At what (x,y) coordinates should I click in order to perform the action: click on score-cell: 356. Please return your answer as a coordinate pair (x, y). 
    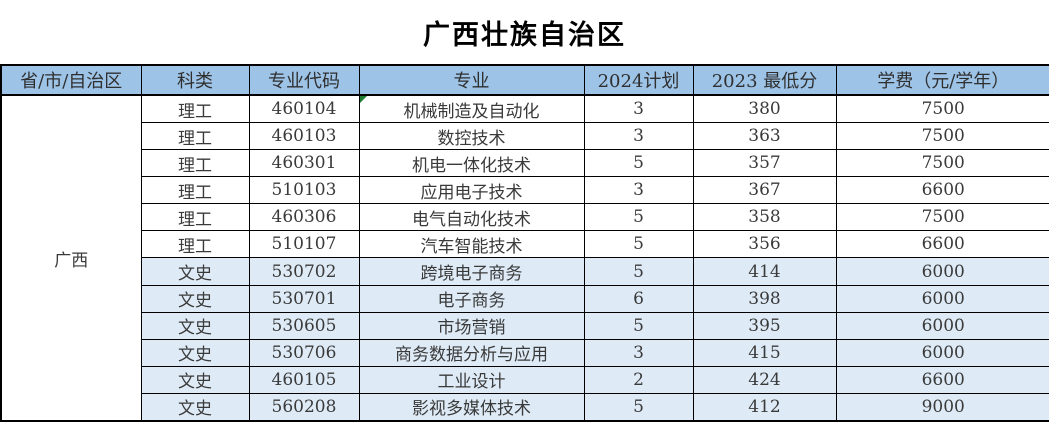
    Looking at the image, I should click on (764, 244).